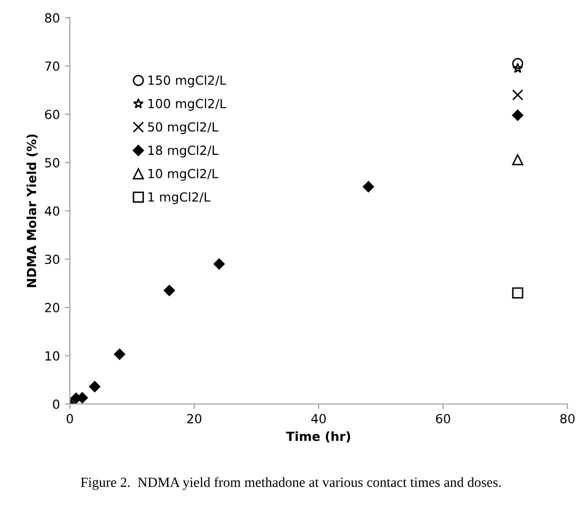 The height and width of the screenshot is (505, 582). What do you see at coordinates (52, 211) in the screenshot?
I see `y-tick-label: 40` at bounding box center [52, 211].